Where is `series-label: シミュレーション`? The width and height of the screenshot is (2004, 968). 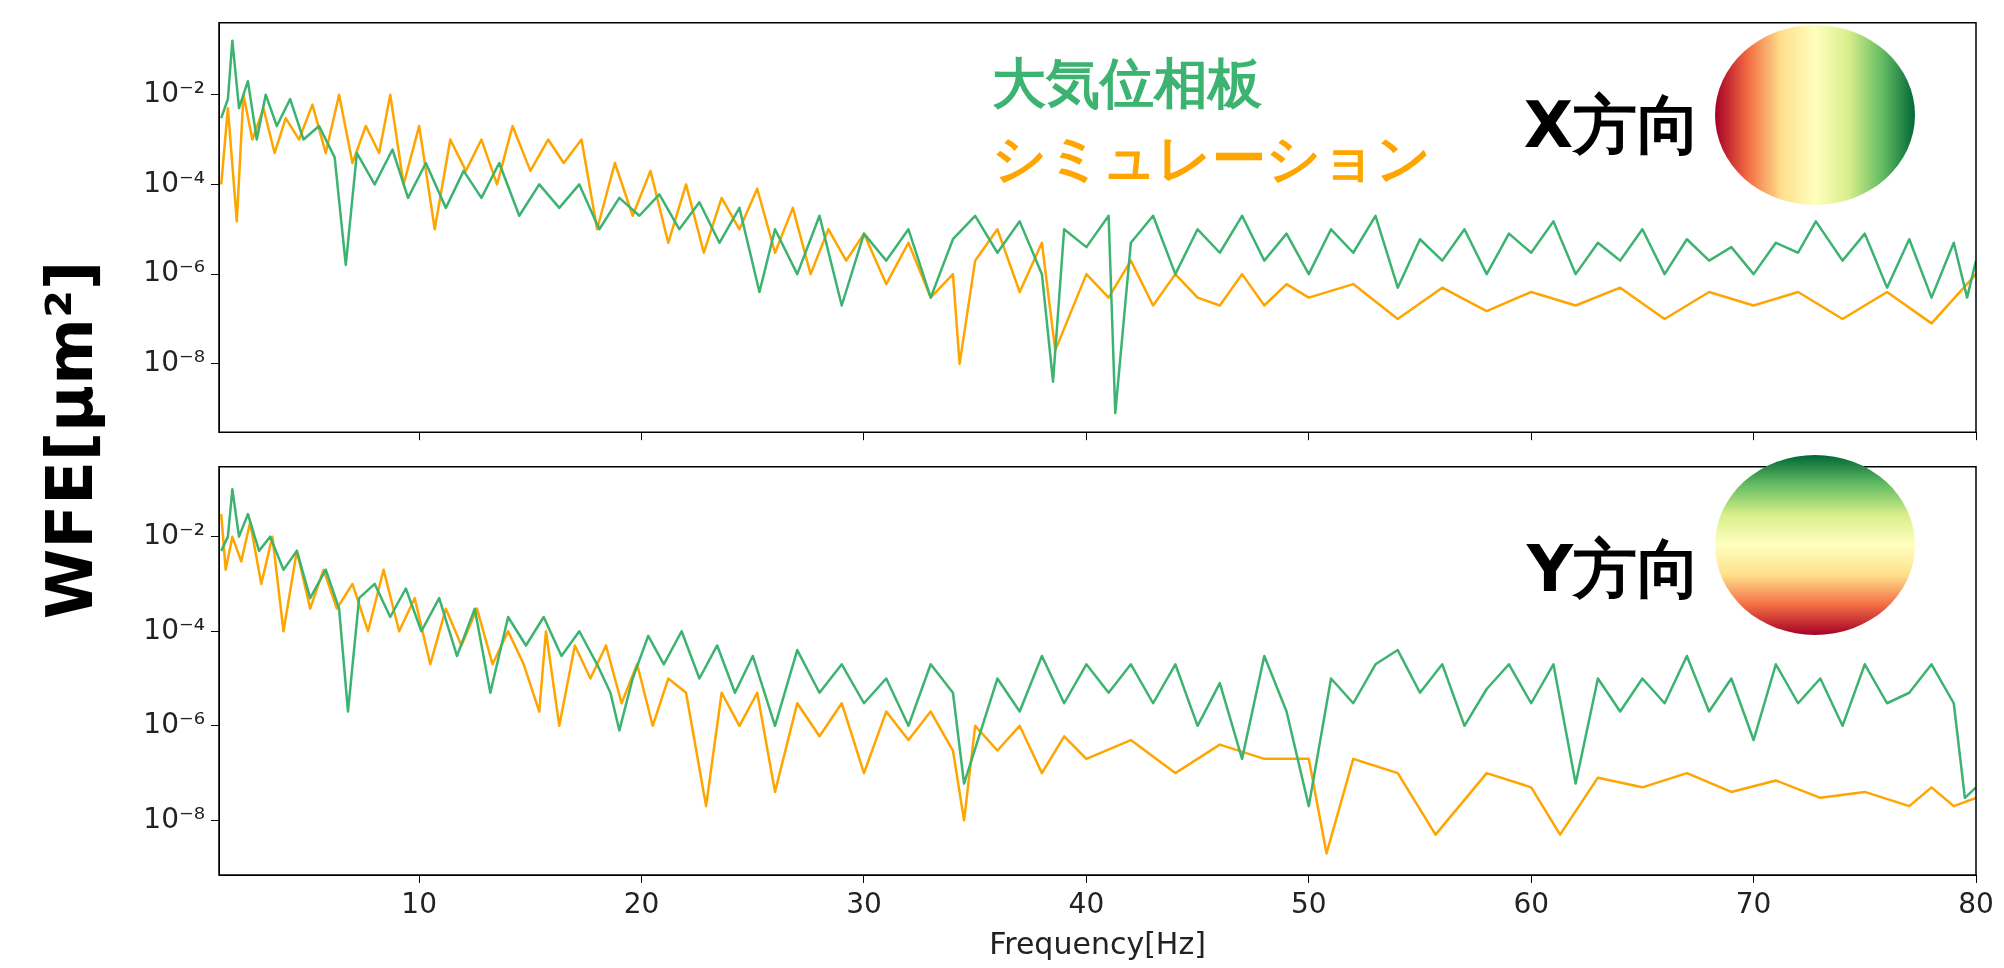 series-label: シミュレーション is located at coordinates (1212, 158).